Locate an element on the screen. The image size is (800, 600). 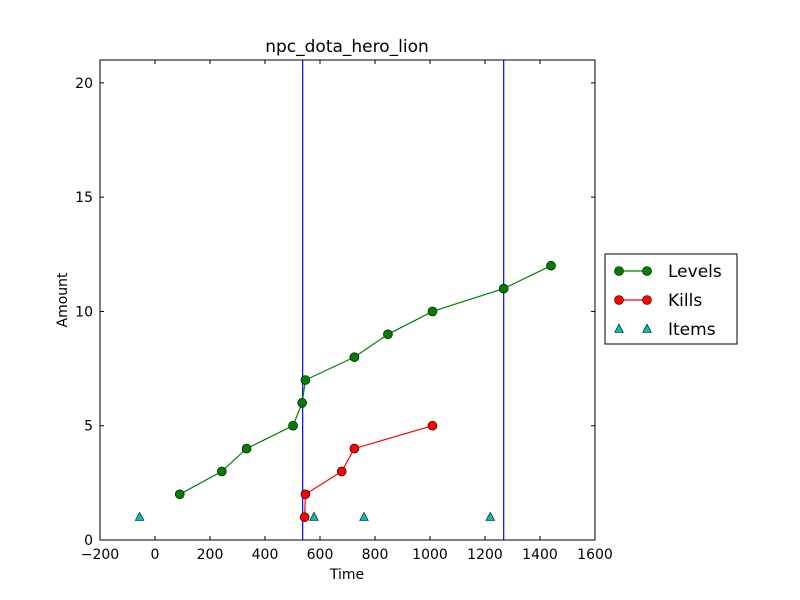
x-tick-label: 600 is located at coordinates (320, 555).